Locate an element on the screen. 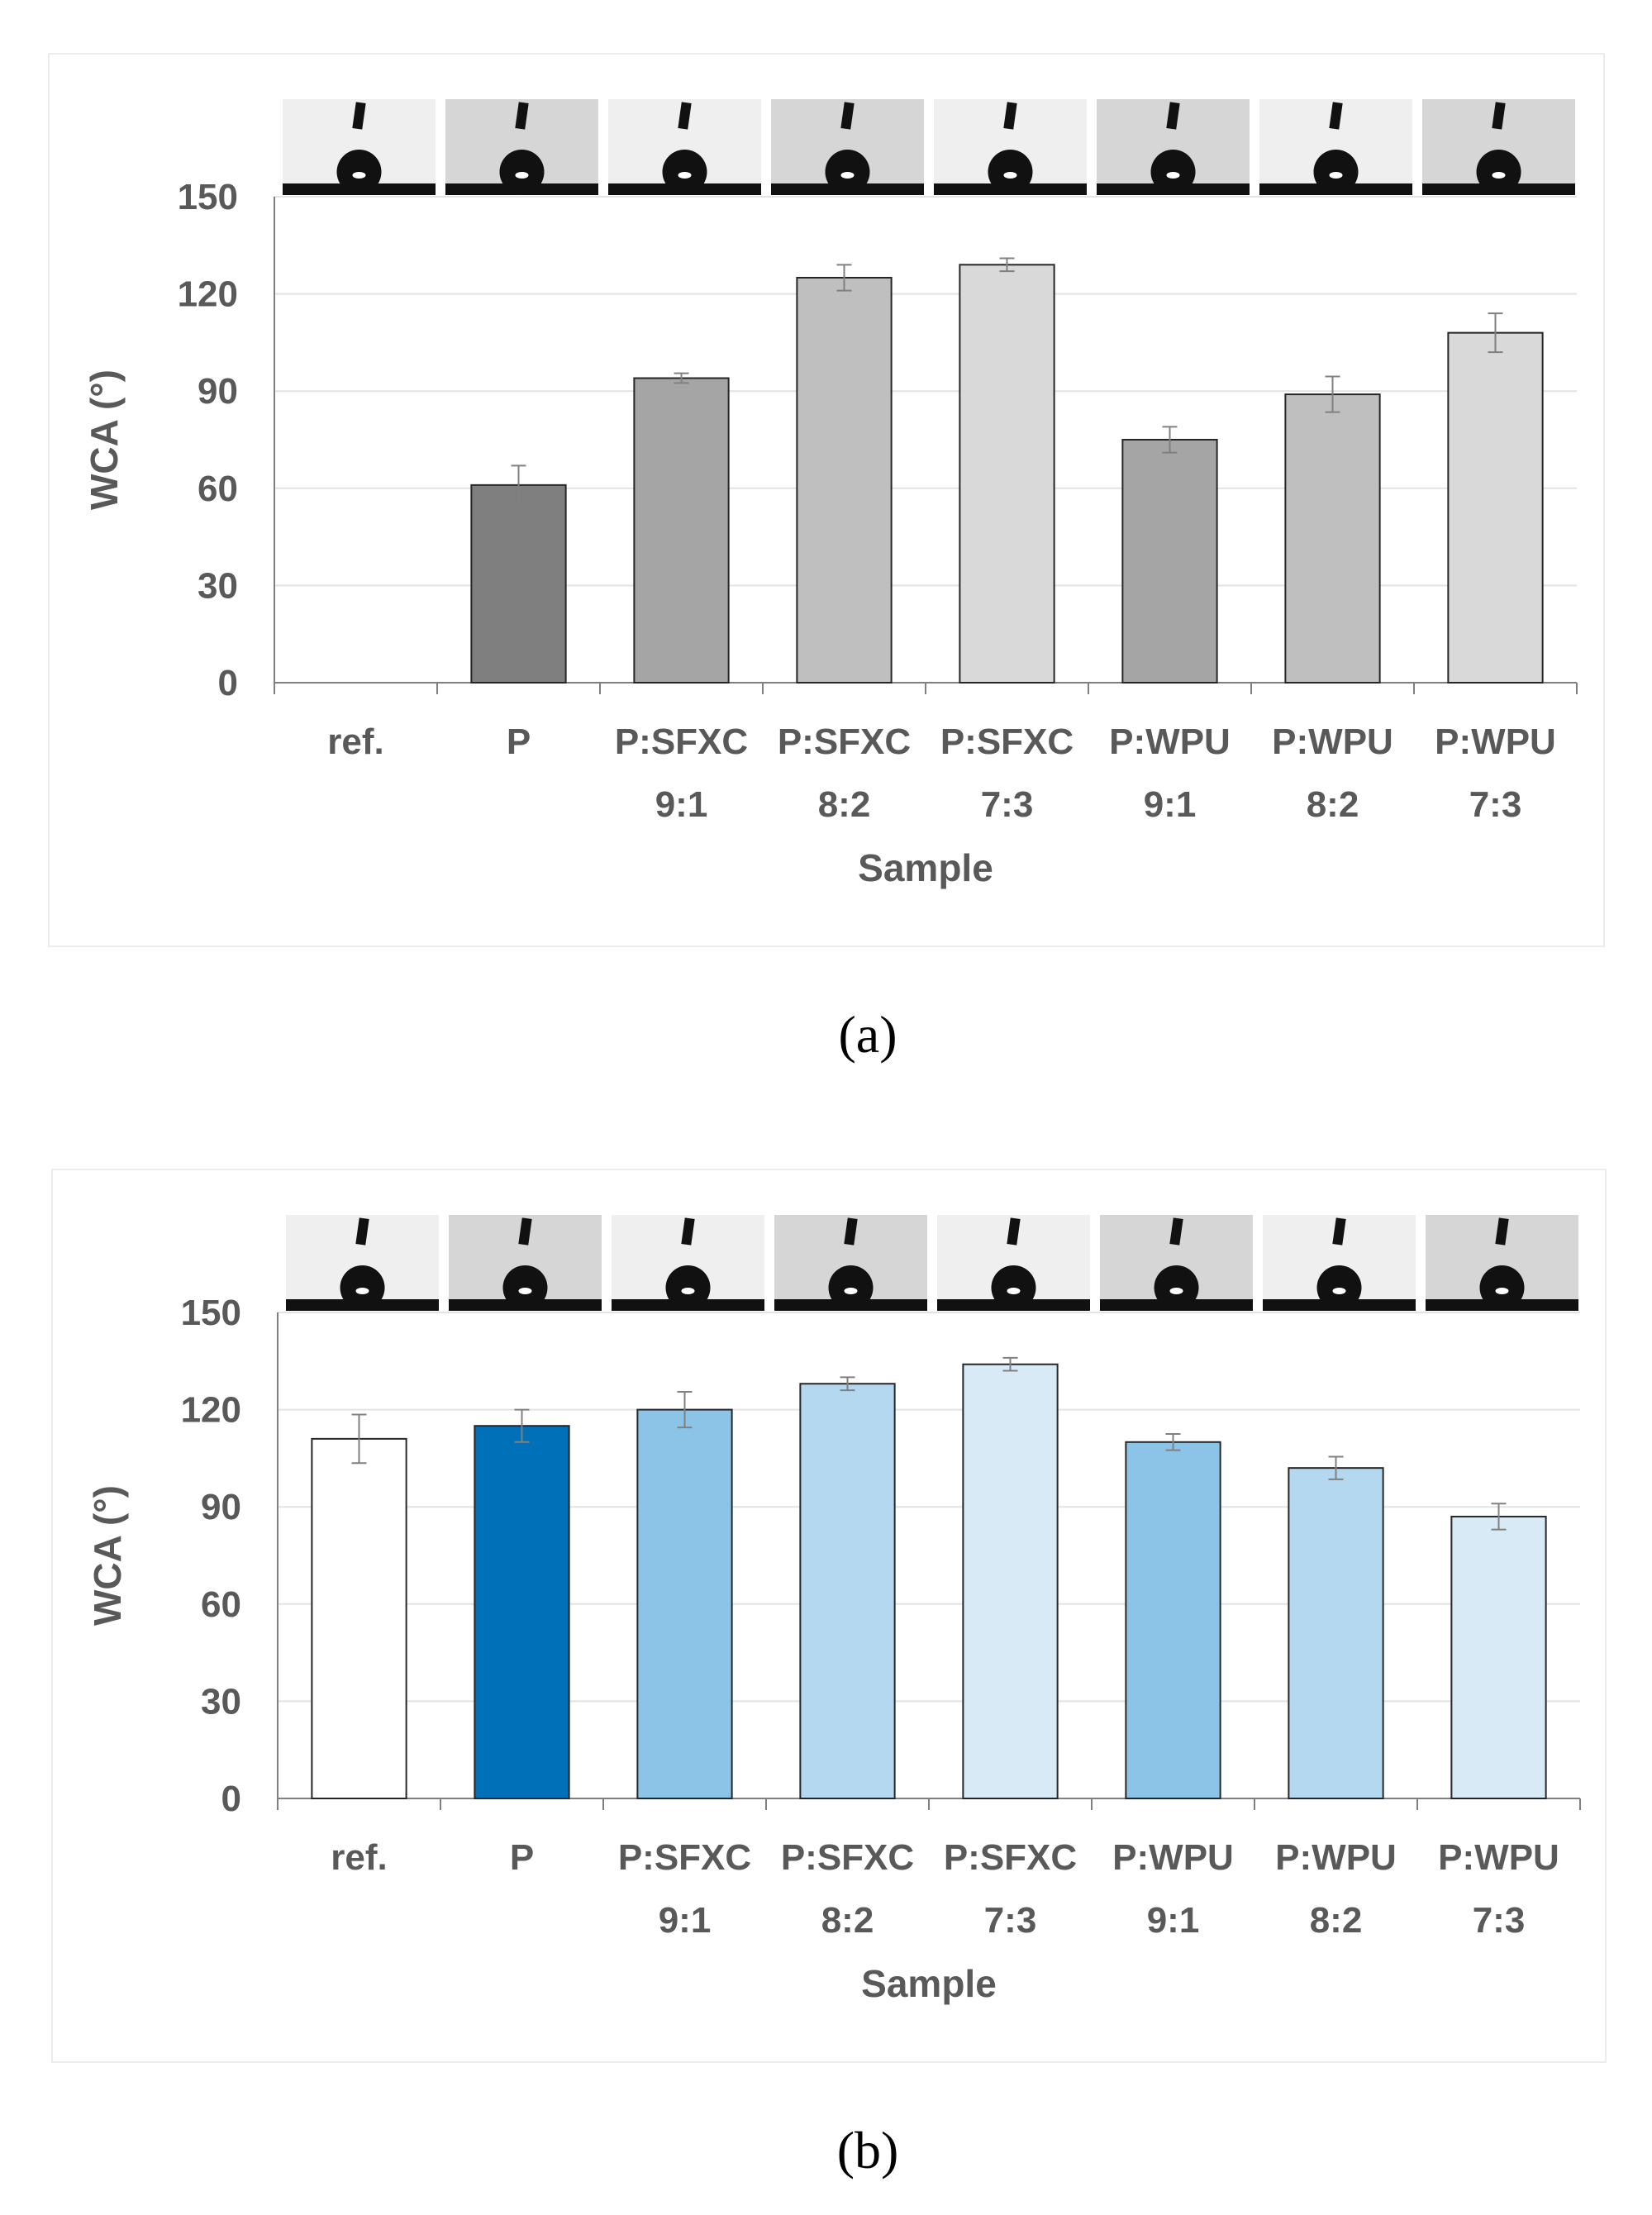 This screenshot has width=1652, height=2215. caption-a: (a) is located at coordinates (867, 1034).